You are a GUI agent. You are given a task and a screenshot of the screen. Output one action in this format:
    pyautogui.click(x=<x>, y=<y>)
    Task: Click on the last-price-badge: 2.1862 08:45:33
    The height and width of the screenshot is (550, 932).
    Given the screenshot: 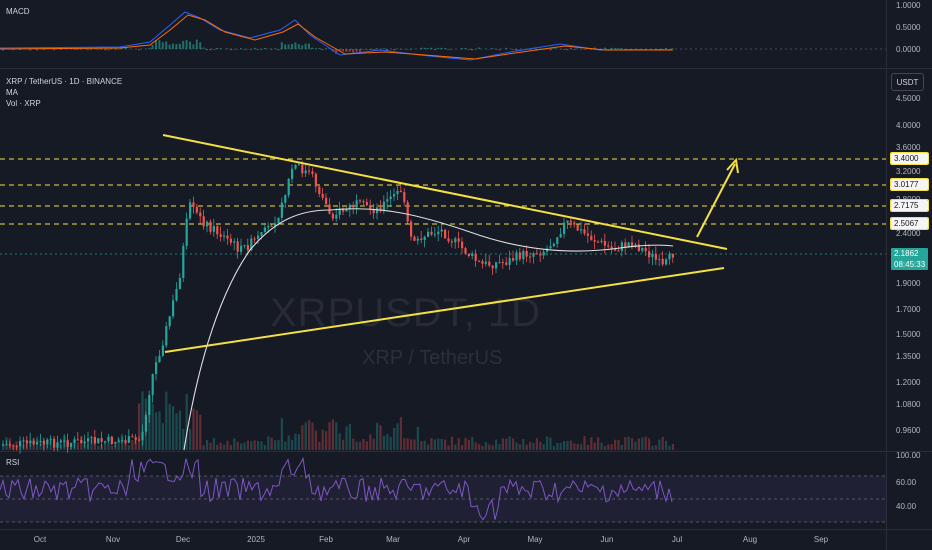 What is the action you would take?
    pyautogui.click(x=909, y=259)
    